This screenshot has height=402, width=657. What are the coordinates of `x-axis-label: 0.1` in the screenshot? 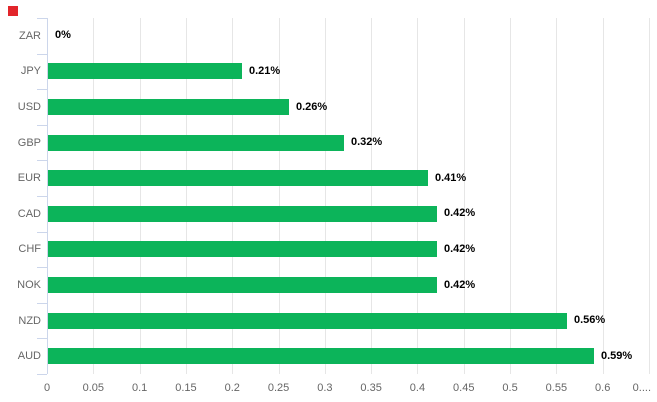 It's located at (139, 388).